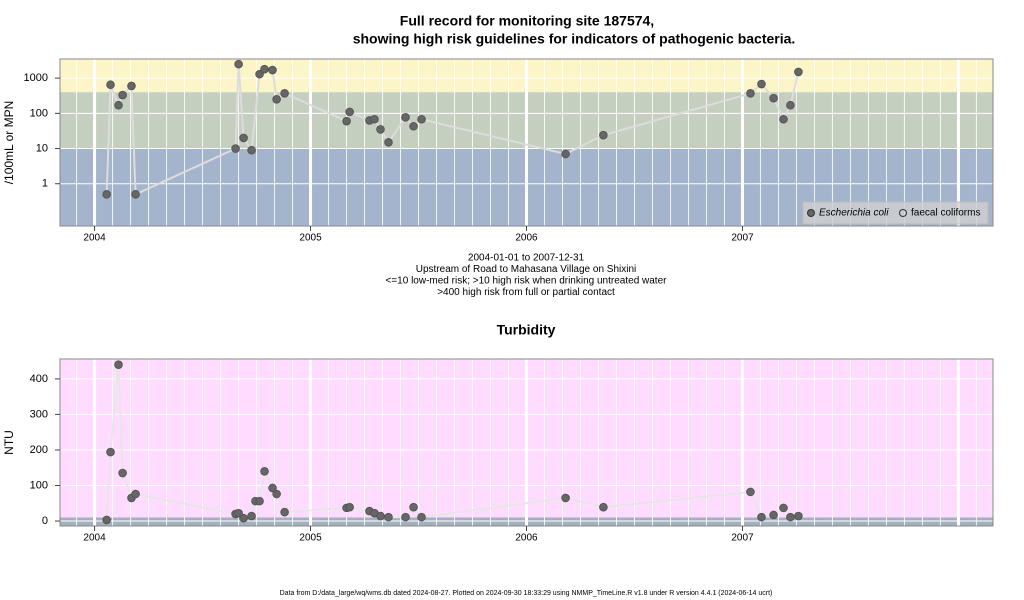 This screenshot has width=1024, height=600. What do you see at coordinates (452, 130) in the screenshot?
I see `series-line` at bounding box center [452, 130].